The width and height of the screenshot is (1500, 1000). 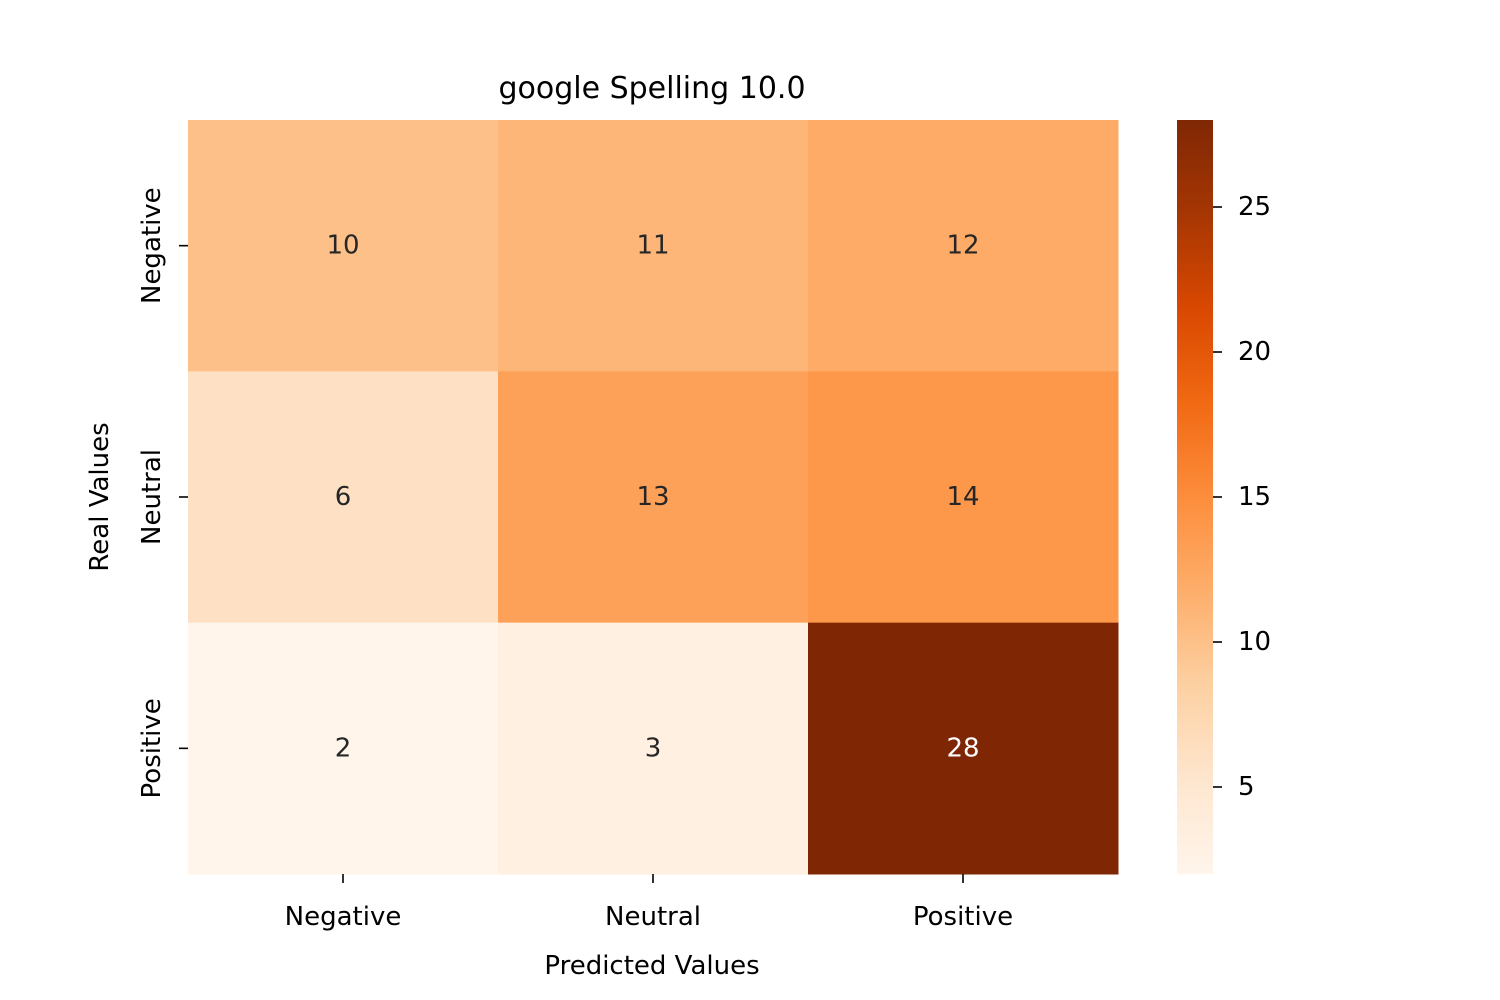 What do you see at coordinates (963, 917) in the screenshot?
I see `x-tick-label-2: Positive` at bounding box center [963, 917].